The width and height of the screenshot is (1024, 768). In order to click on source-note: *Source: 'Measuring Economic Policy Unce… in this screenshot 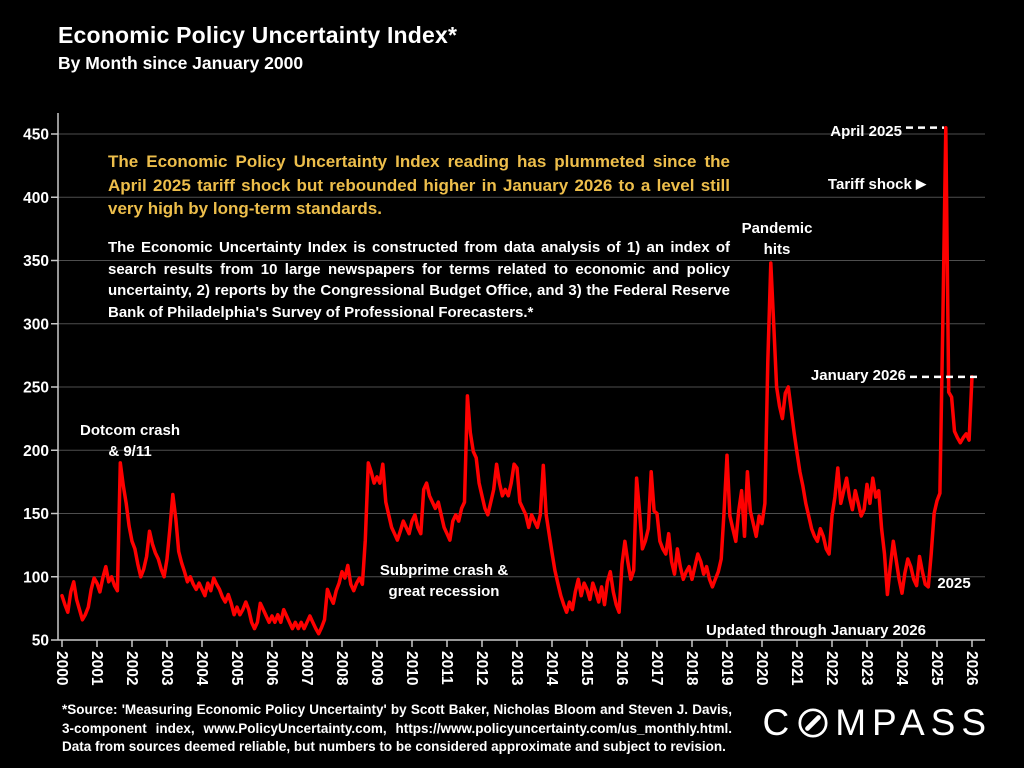, I will do `click(397, 728)`.